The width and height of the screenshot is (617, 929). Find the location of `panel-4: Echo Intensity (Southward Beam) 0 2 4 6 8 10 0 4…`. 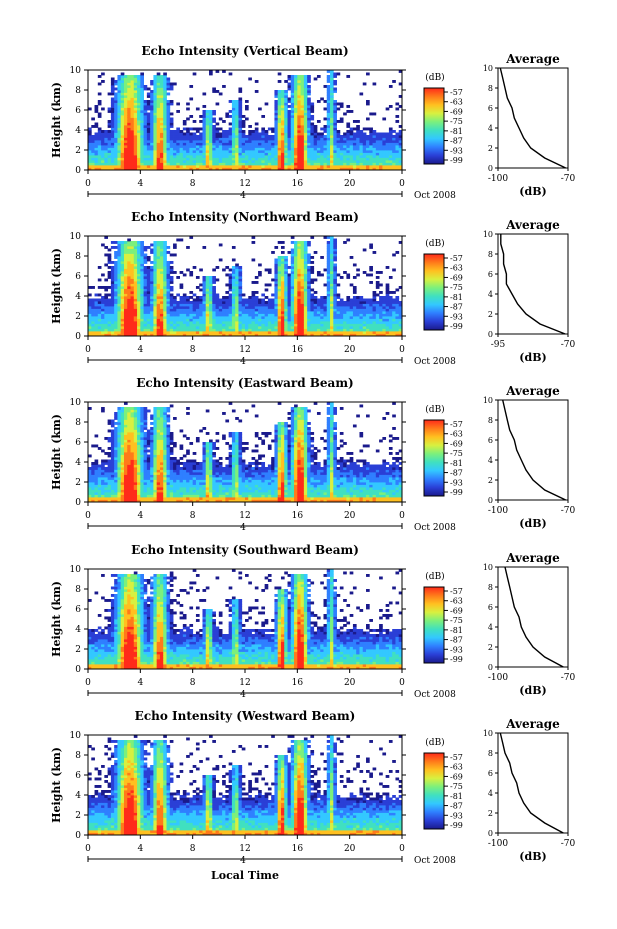

panel-4: Echo Intensity (Southward Beam) 0 2 4 6 8 10 0 4… is located at coordinates (313, 621).